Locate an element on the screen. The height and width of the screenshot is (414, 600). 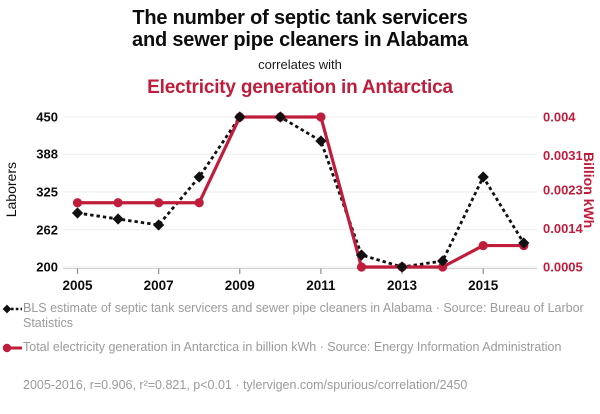
chart-title-line2: and sewer pipe cleaners in Alabama is located at coordinates (300, 39).